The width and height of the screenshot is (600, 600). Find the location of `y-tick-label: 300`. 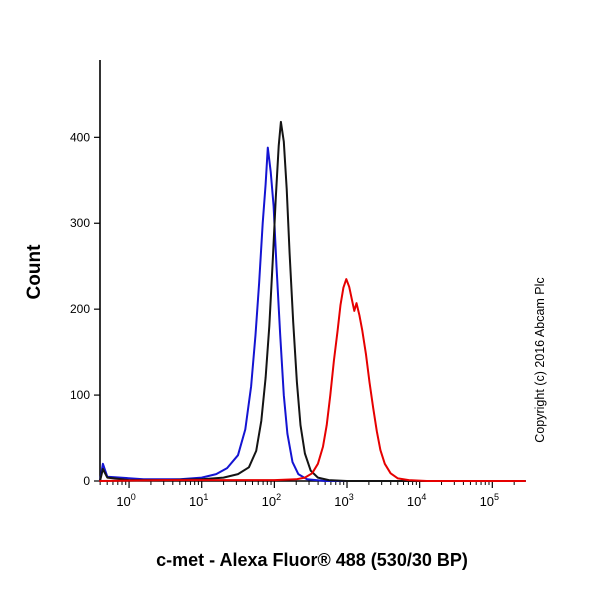

y-tick-label: 300 is located at coordinates (80, 223).